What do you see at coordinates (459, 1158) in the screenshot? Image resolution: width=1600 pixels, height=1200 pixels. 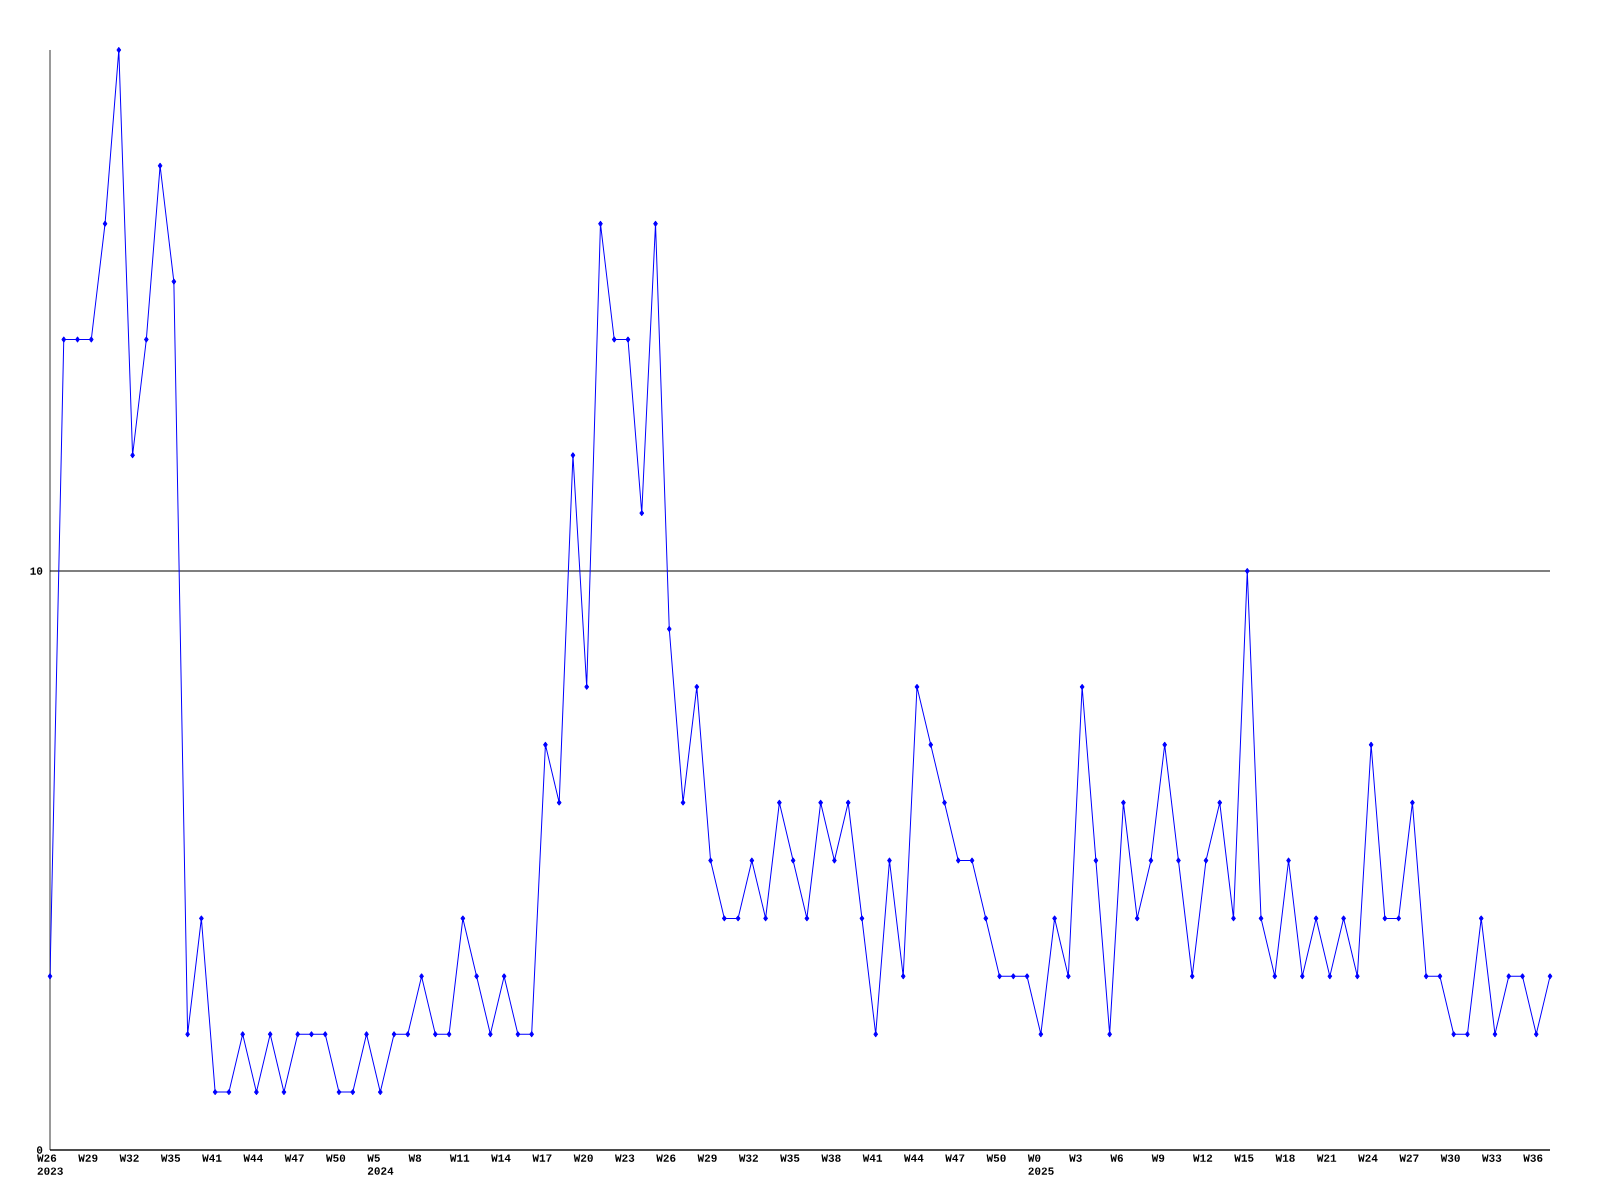 I see `x-tick-label: W11` at bounding box center [459, 1158].